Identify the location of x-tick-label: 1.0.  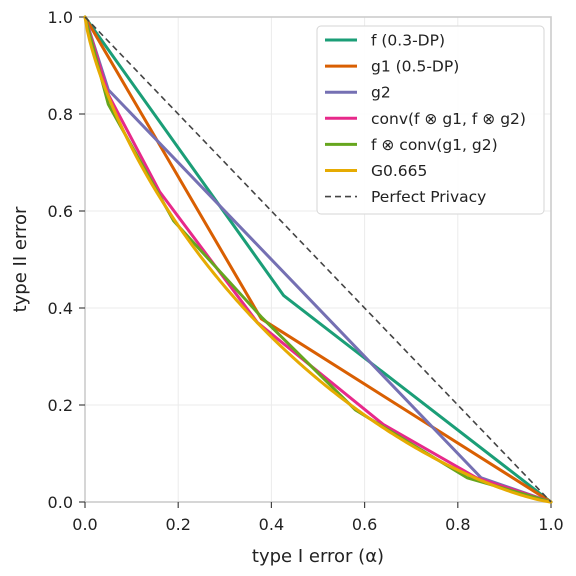
(550, 524).